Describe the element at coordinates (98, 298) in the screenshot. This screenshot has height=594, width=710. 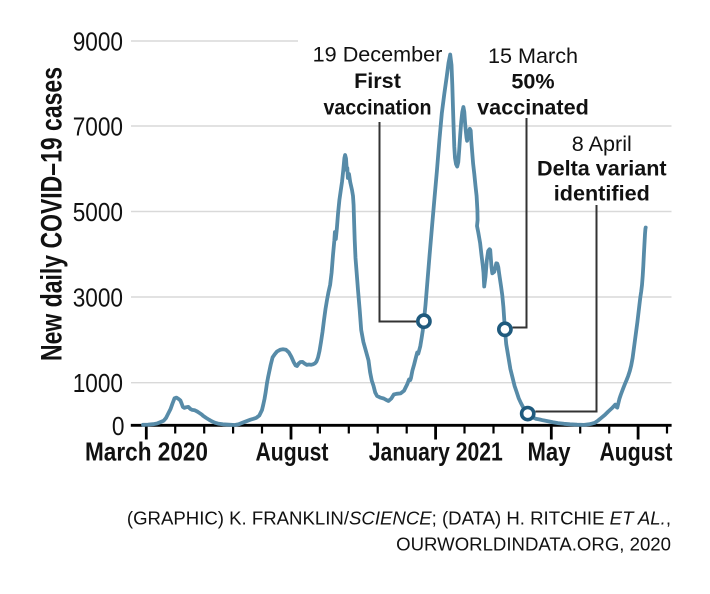
I see `svg-text: 3000` at that location.